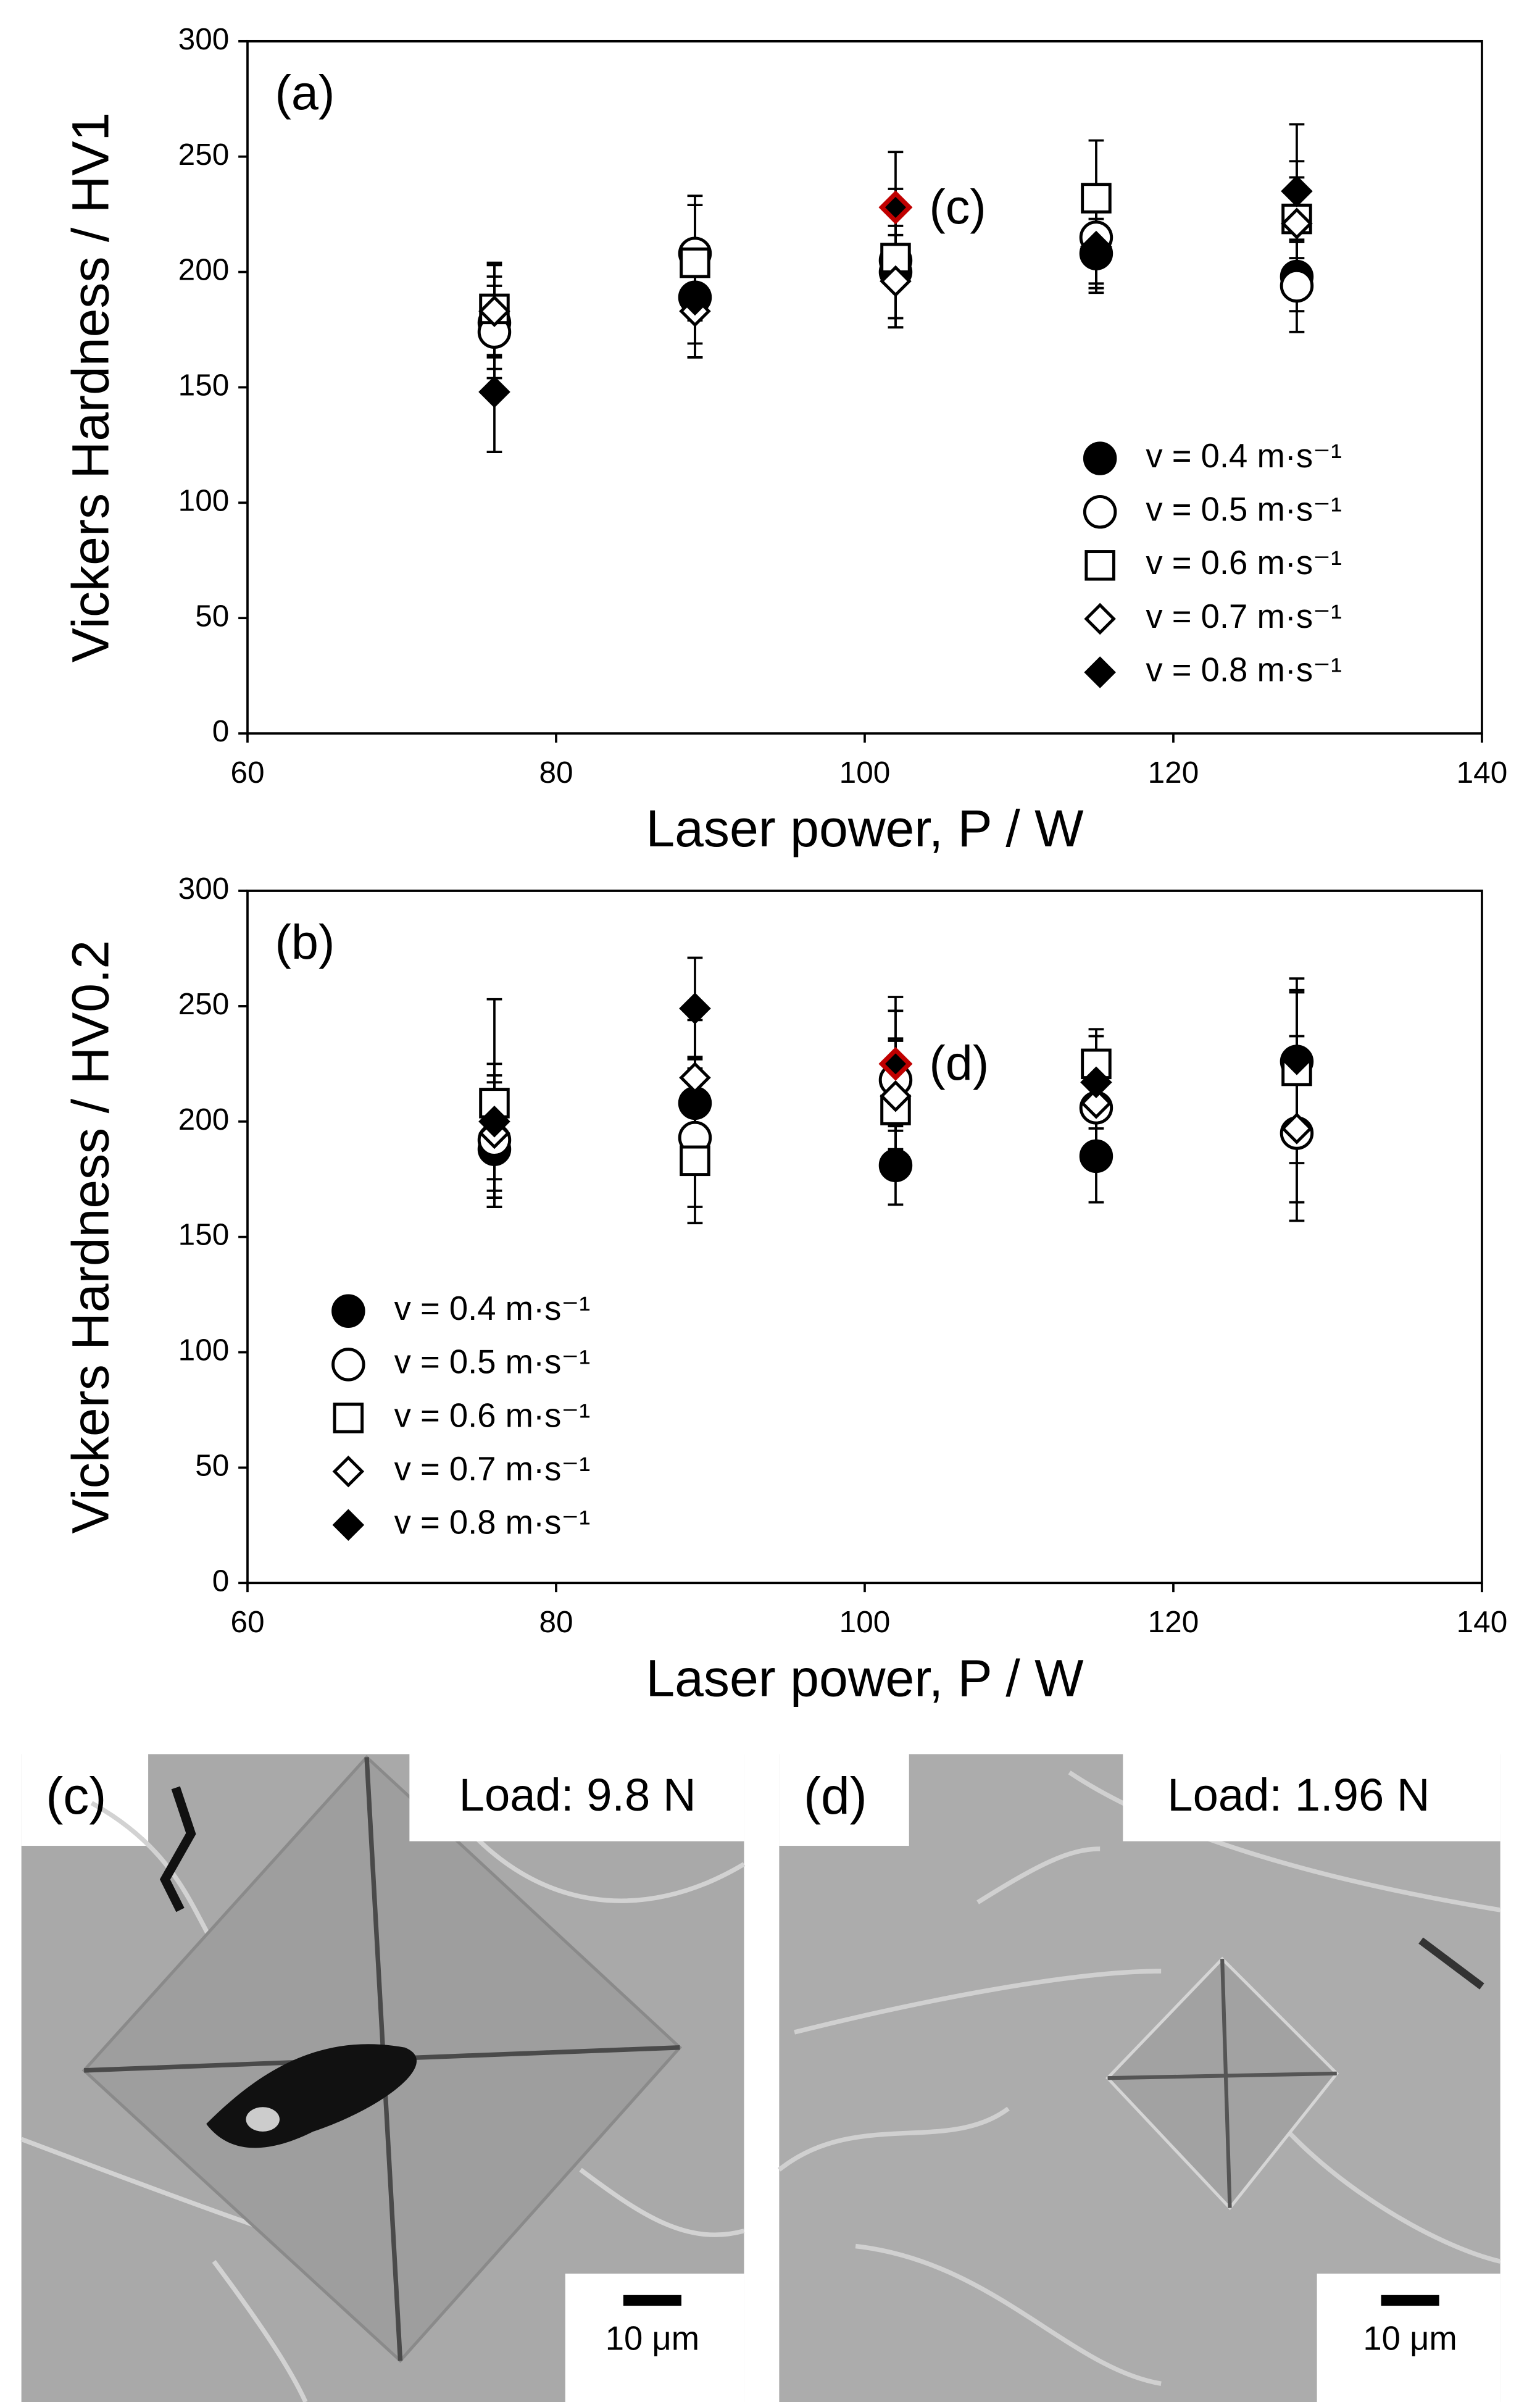 The image size is (1540, 2402). What do you see at coordinates (305, 941) in the screenshot?
I see `panel-label: (b)` at bounding box center [305, 941].